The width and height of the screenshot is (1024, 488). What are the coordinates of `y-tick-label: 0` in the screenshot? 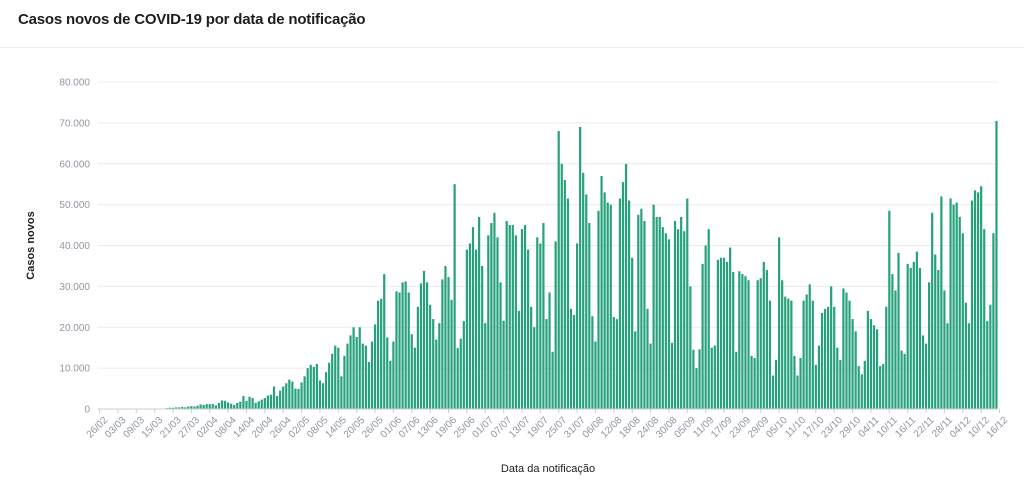 It's located at (87, 410).